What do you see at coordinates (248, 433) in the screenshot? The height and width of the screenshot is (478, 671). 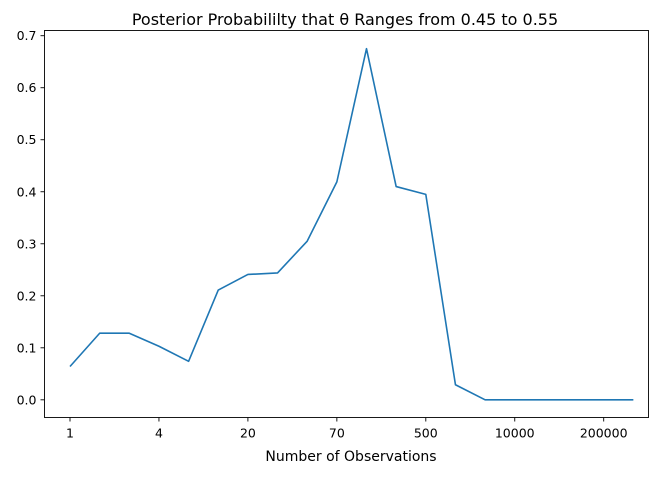 I see `x-tick-label: 20` at bounding box center [248, 433].